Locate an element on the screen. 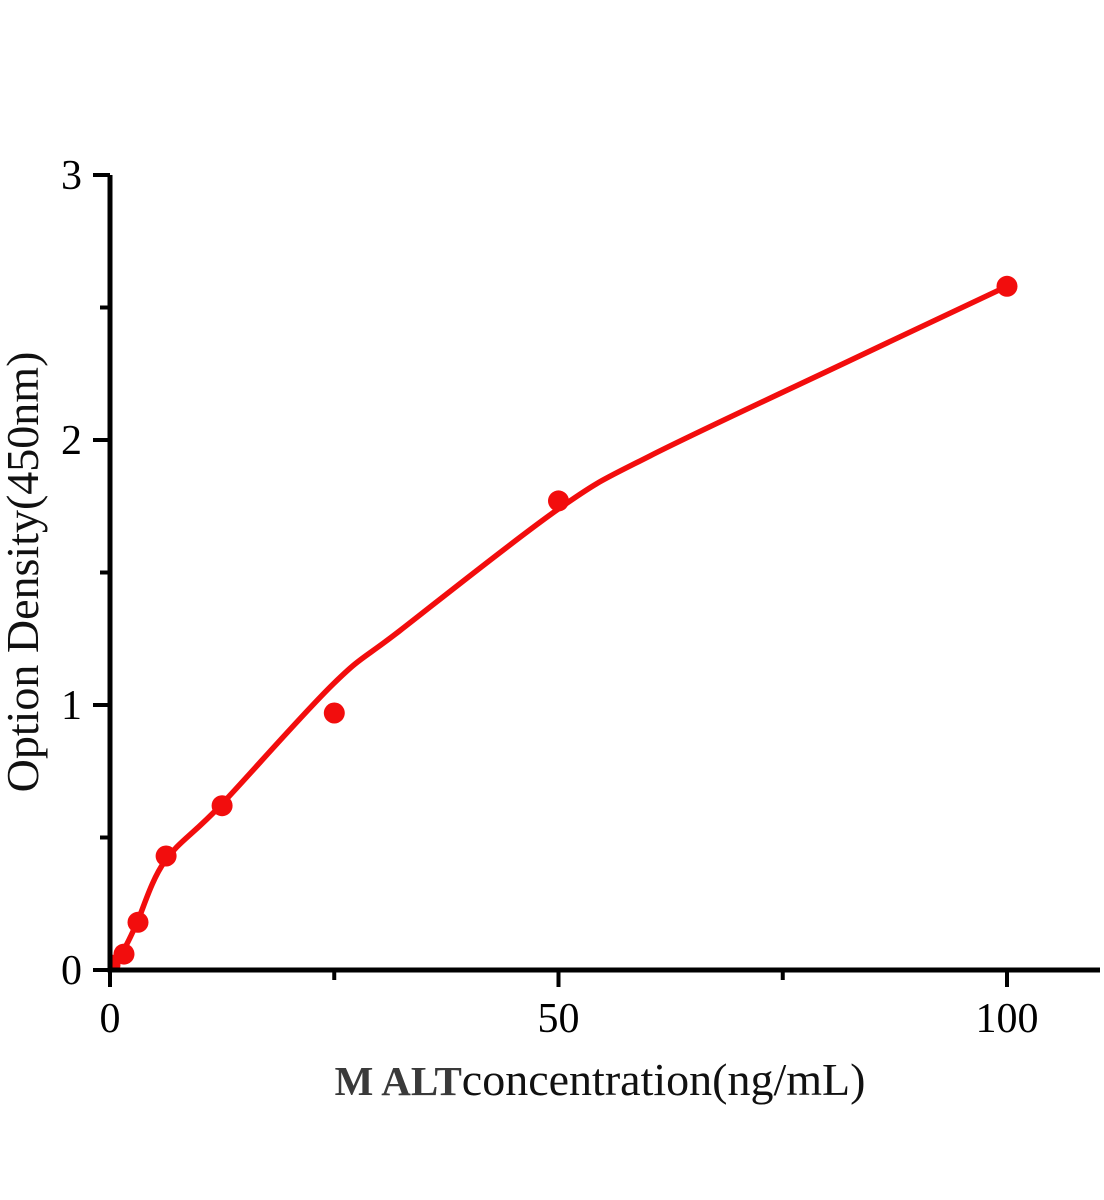 Image resolution: width=1104 pixels, height=1200 pixels. x-axis-title: M ALTconcentration(ng/mL) is located at coordinates (600, 1079).